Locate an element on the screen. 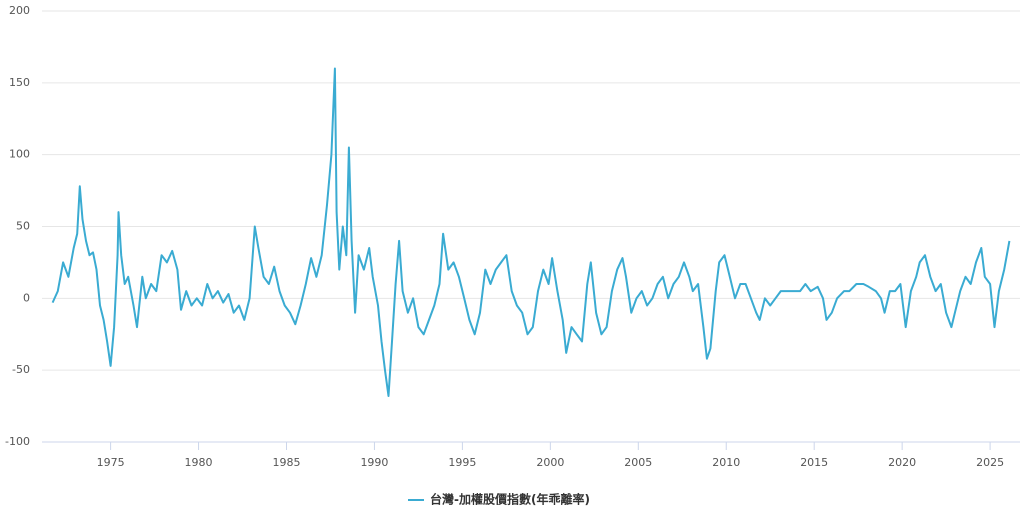 This screenshot has width=1032, height=520. y-tick-label: -50 is located at coordinates (21, 369).